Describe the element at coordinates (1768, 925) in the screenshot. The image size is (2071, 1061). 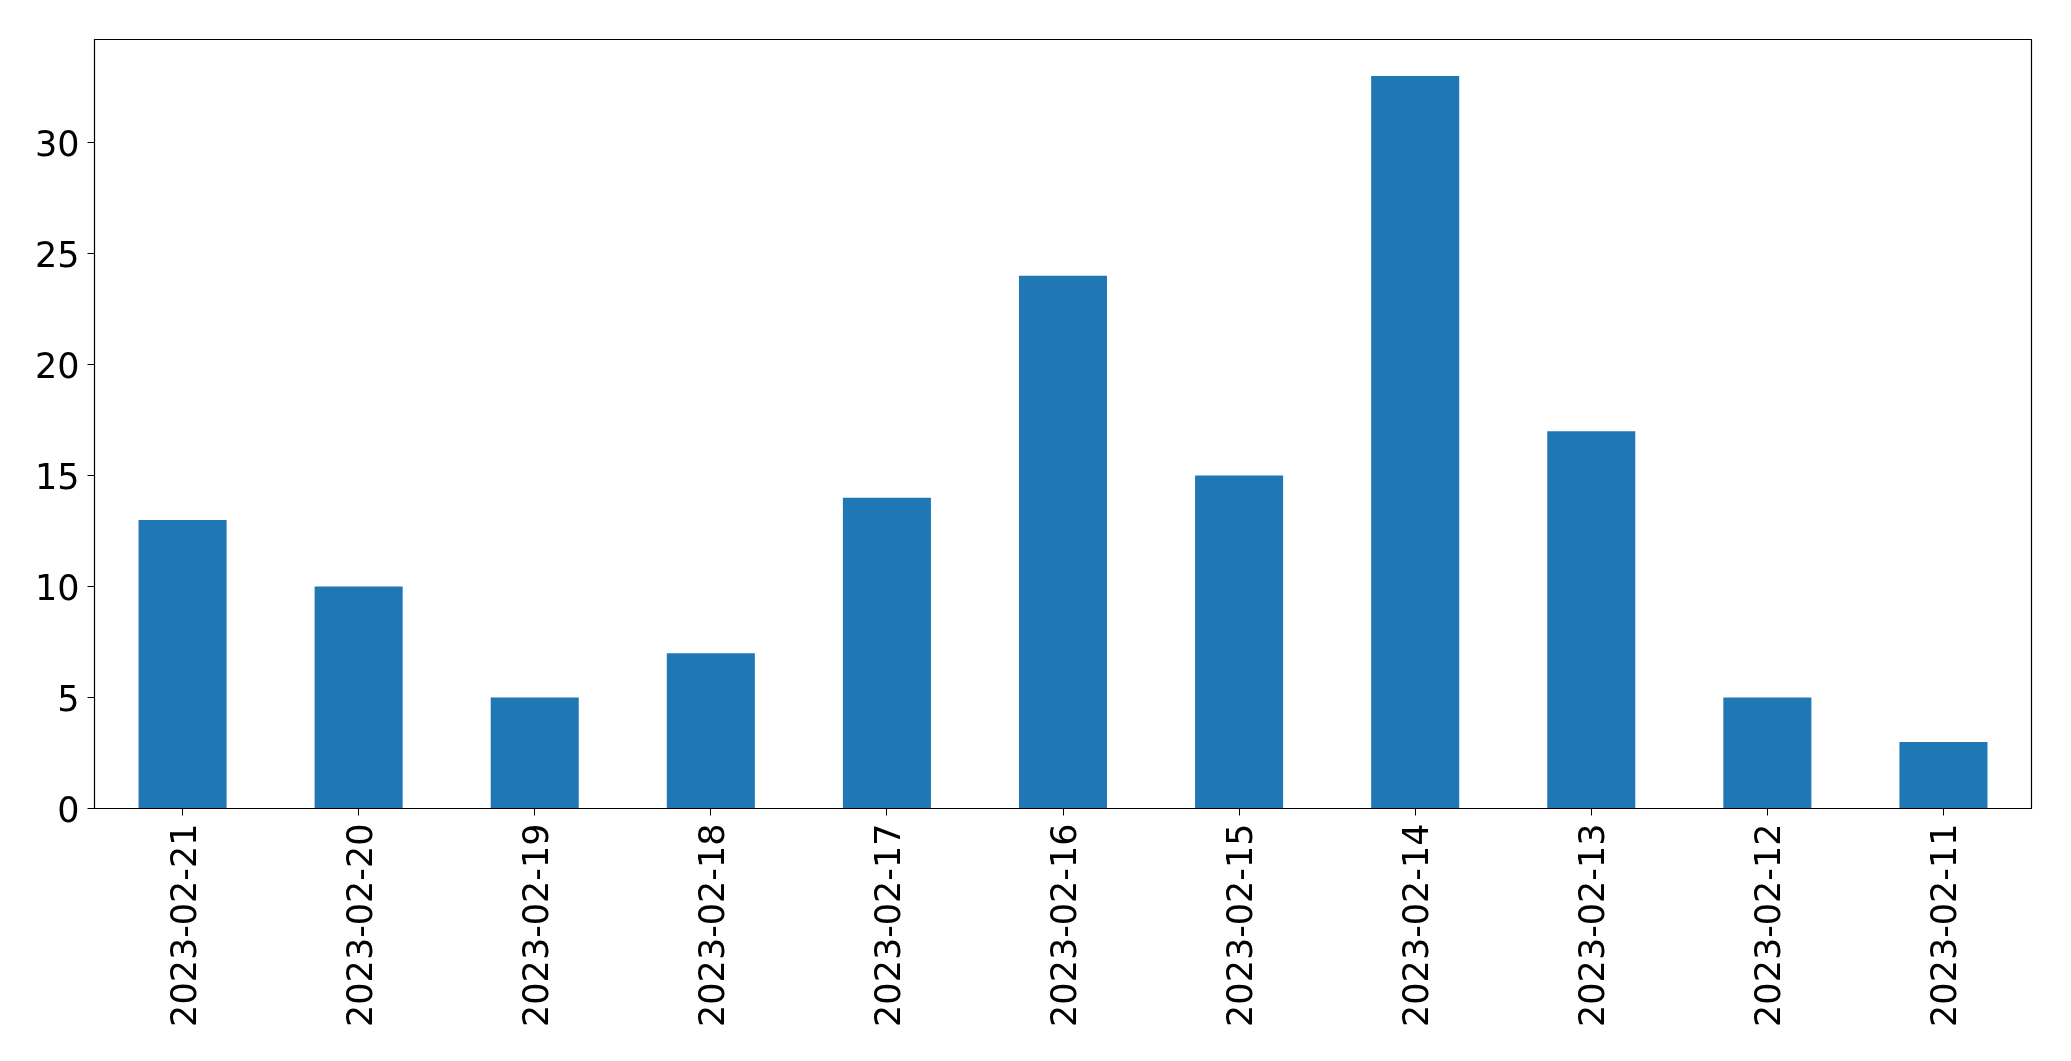
I see `x-tick-label: 2023-02-12` at that location.